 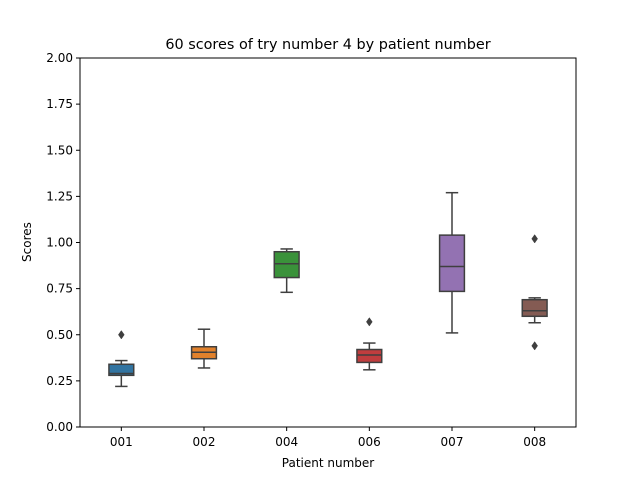 What do you see at coordinates (59, 427) in the screenshot?
I see `y-tick-label: 0.00` at bounding box center [59, 427].